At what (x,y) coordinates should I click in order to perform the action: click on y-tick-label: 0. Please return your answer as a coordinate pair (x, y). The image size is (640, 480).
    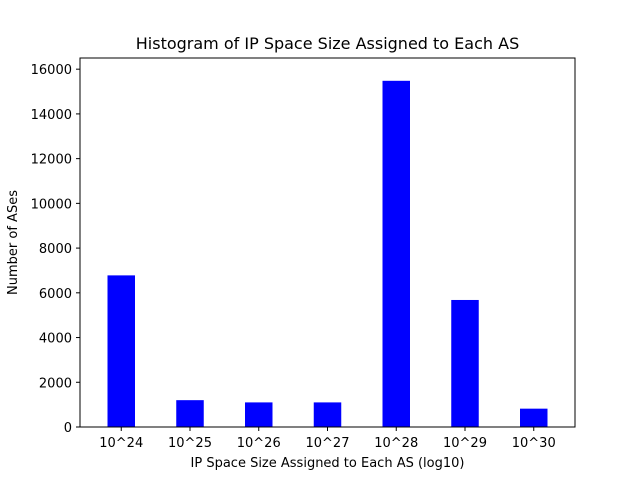
    Looking at the image, I should click on (68, 428).